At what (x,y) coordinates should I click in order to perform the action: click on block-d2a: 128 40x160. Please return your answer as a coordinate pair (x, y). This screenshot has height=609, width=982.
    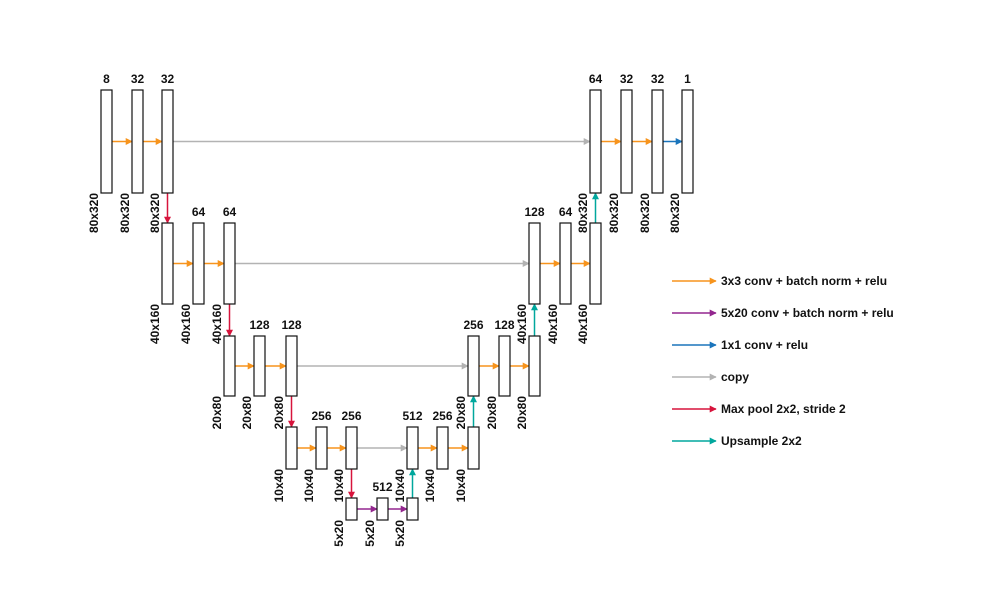
    Looking at the image, I should click on (530, 274).